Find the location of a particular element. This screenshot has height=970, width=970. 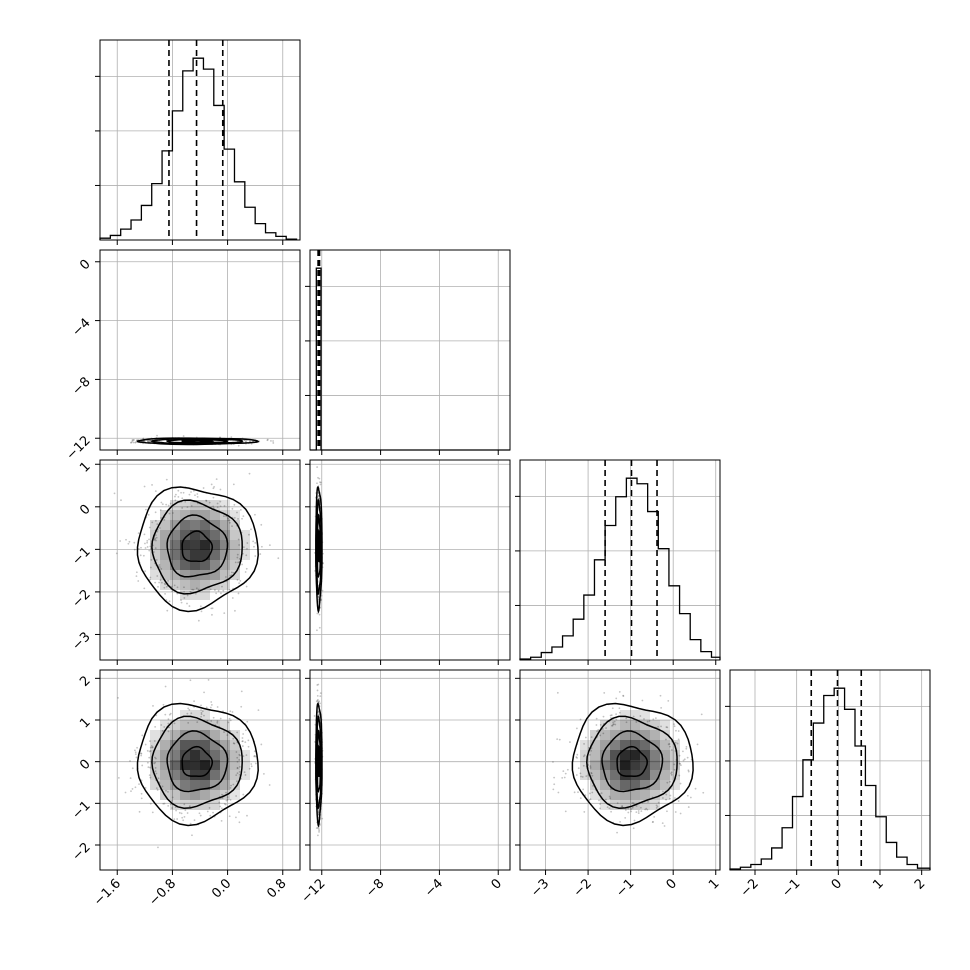

y-tick-label: 1 is located at coordinates (85, 467).